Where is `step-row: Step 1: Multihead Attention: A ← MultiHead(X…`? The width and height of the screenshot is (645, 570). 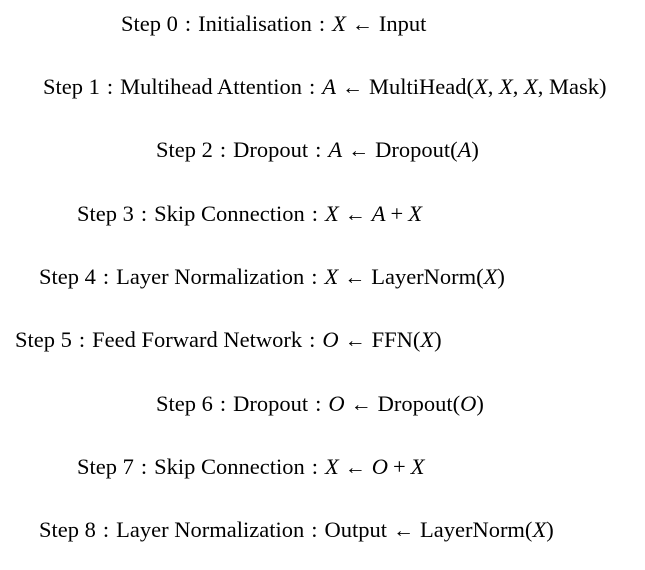 step-row: Step 1: Multihead Attention: A ← MultiHead(X… is located at coordinates (325, 87).